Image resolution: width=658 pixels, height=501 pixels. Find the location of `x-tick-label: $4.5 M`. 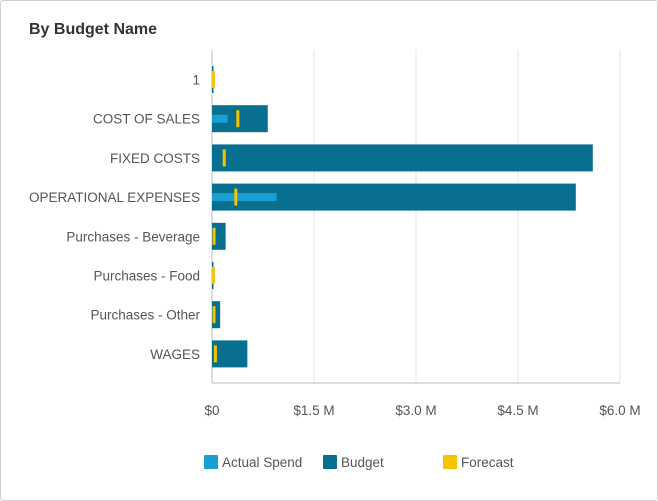

x-tick-label: $4.5 M is located at coordinates (517, 410).